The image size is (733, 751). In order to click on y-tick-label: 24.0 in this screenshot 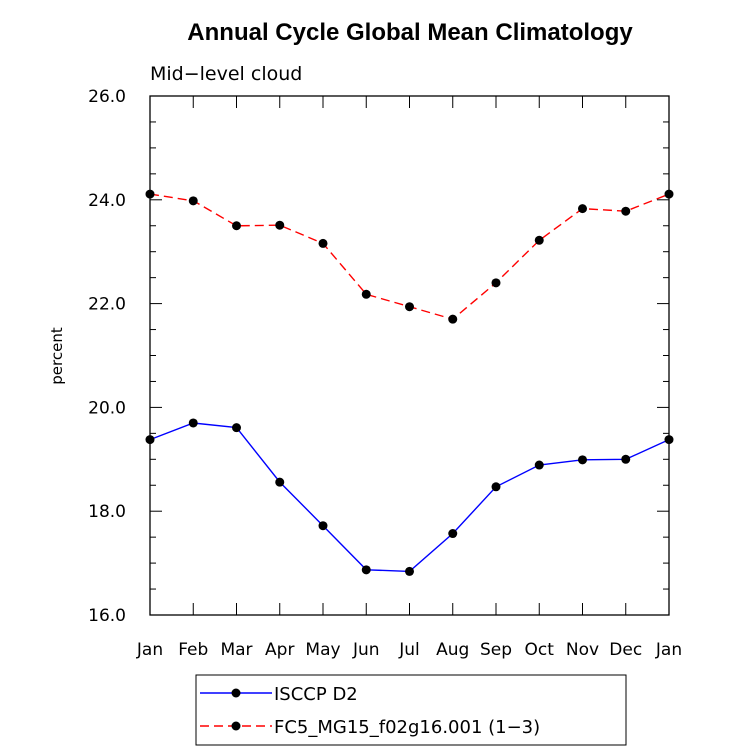, I will do `click(107, 201)`.